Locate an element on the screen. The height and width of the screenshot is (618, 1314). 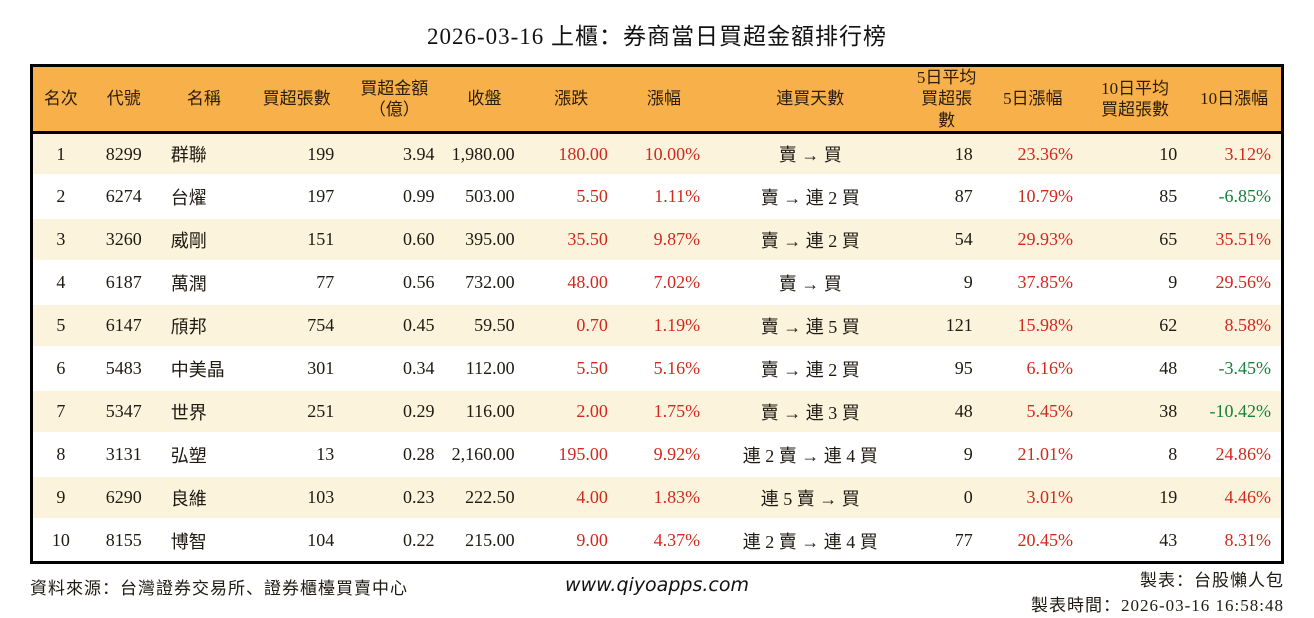
cell-amount: 0.34 is located at coordinates (394, 368).